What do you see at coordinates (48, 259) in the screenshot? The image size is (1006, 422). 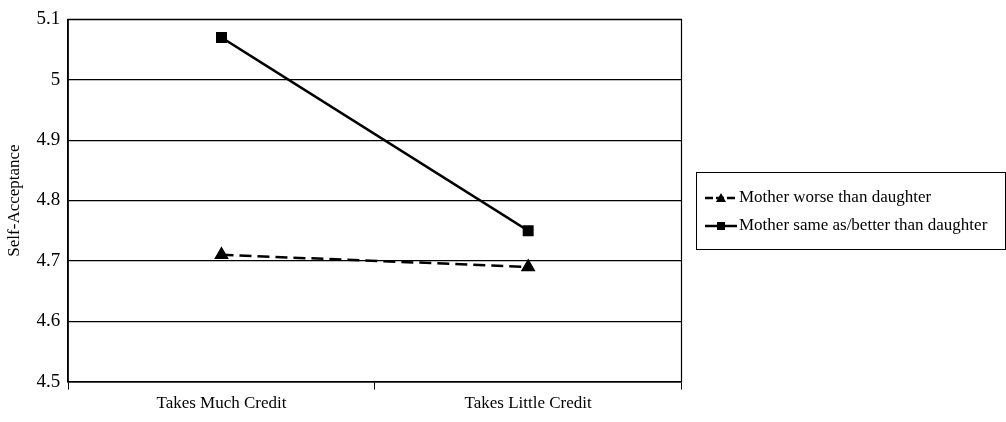 I see `y-tick-label: 4.7` at bounding box center [48, 259].